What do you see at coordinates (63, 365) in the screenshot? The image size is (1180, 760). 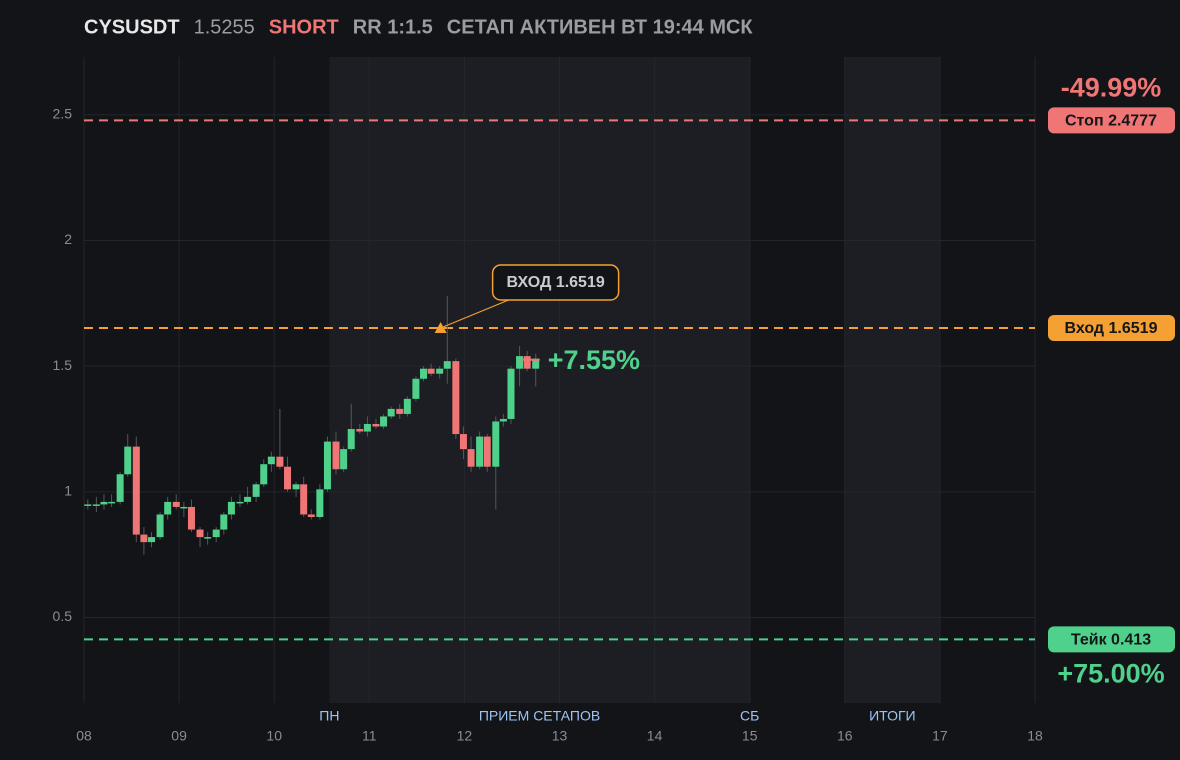 I see `y-tick-label: 1.5` at bounding box center [63, 365].